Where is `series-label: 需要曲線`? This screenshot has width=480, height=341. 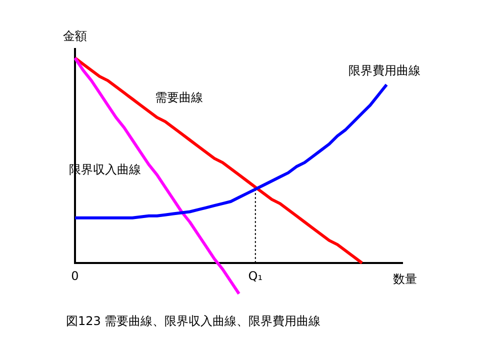 series-label: 需要曲線 is located at coordinates (178, 97).